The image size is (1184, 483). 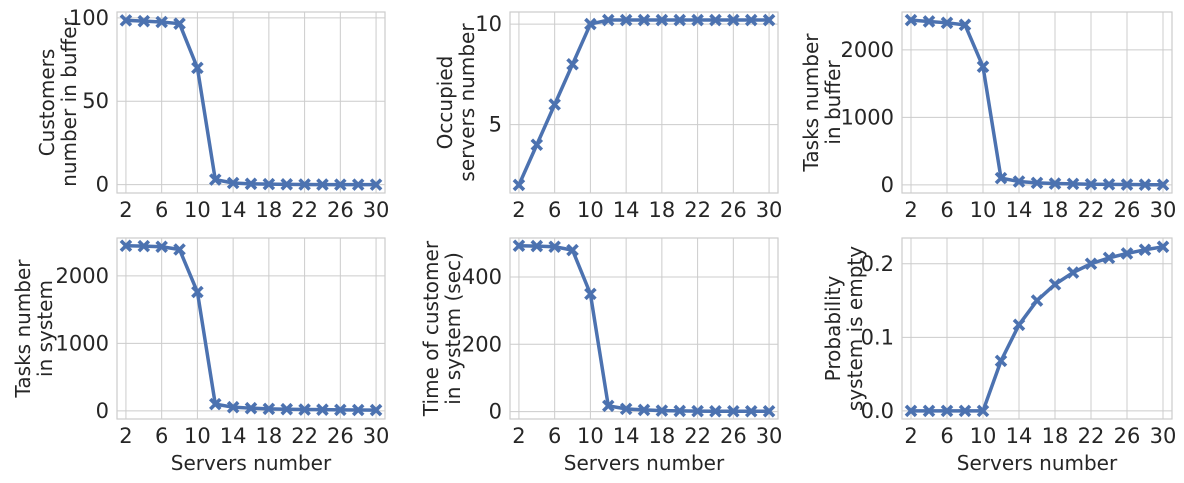 I want to click on y-axis-label-line: Customers, so click(x=47, y=103).